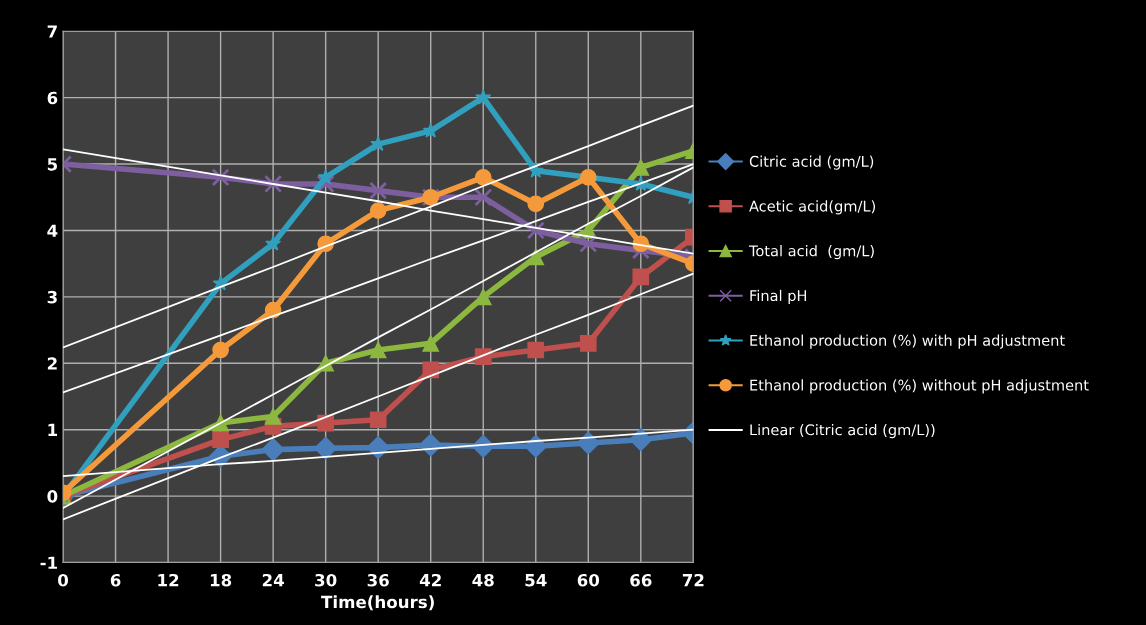  Describe the element at coordinates (52, 230) in the screenshot. I see `y-tick-label: 4` at that location.